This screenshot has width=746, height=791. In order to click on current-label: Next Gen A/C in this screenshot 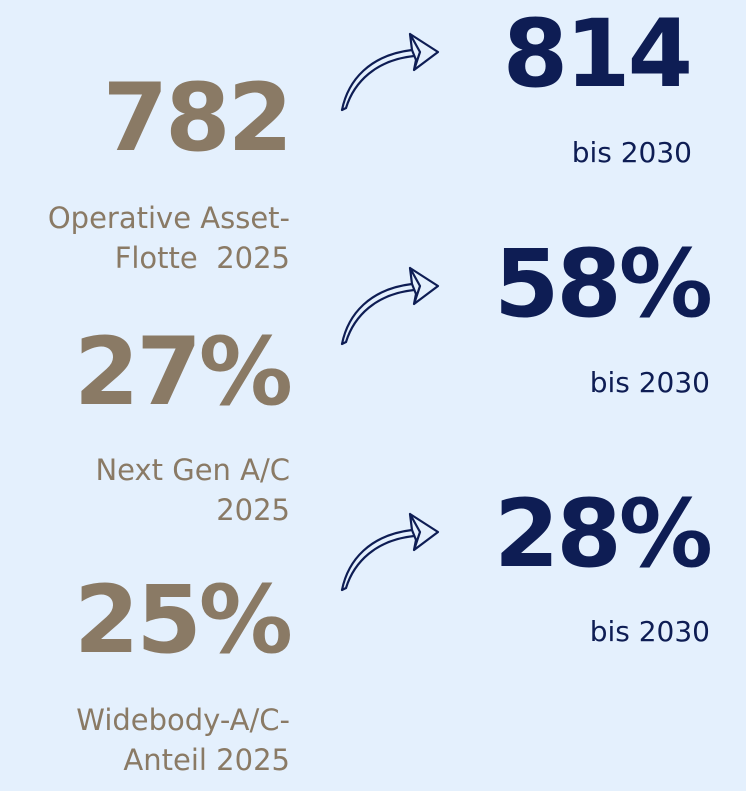, I will do `click(192, 470)`.